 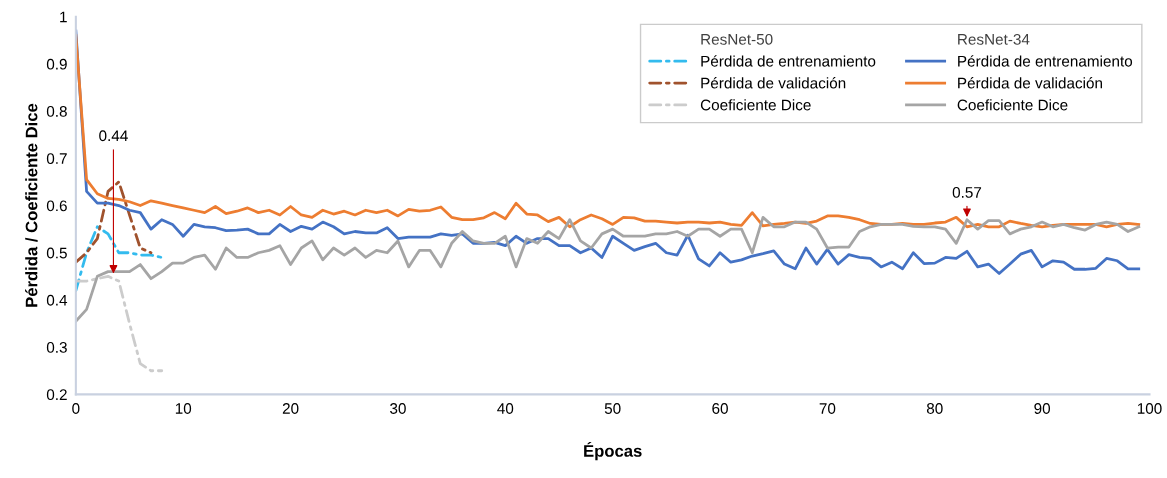 What do you see at coordinates (31, 205) in the screenshot?
I see `y-axis-title: Pérdida / Coeficiente Dice` at bounding box center [31, 205].